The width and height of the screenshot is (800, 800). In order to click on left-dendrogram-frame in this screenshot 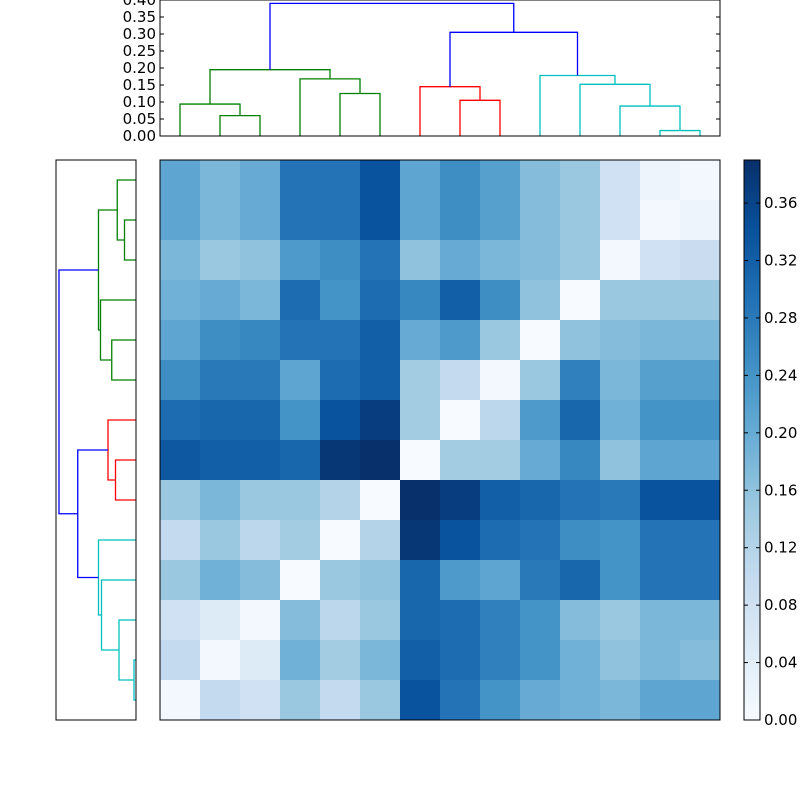, I will do `click(96, 440)`.